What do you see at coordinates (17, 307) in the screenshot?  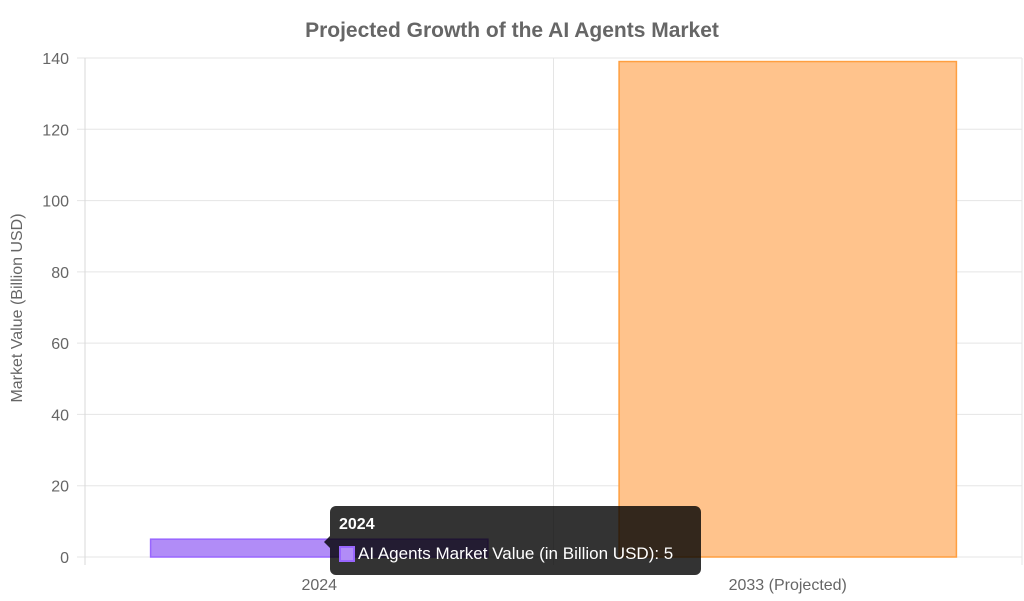 I see `y-axis-label: Market Value (Billion USD)` at bounding box center [17, 307].